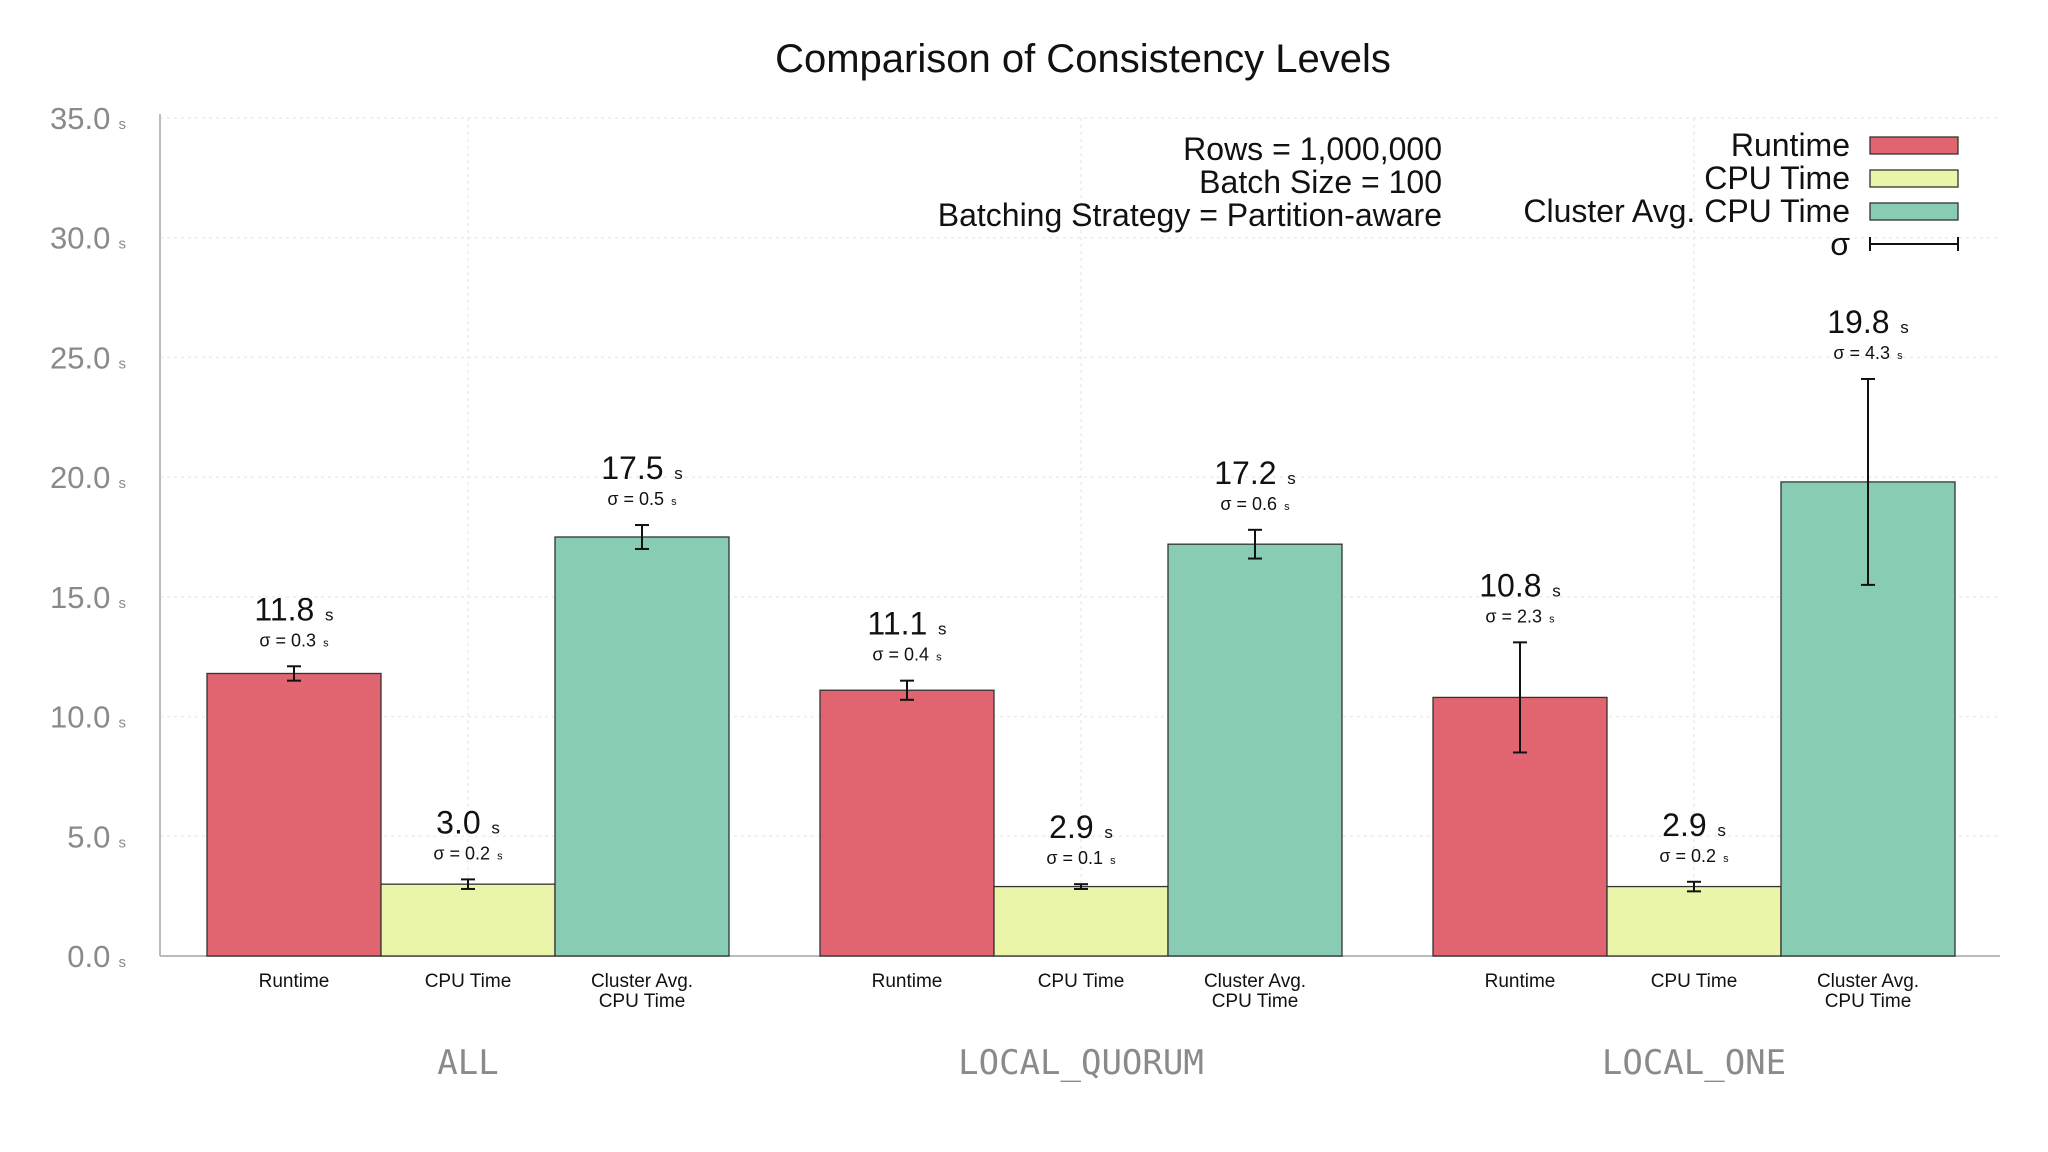 This screenshot has width=2048, height=1152. What do you see at coordinates (88, 238) in the screenshot?
I see `y-tick-label: 30.0 s` at bounding box center [88, 238].